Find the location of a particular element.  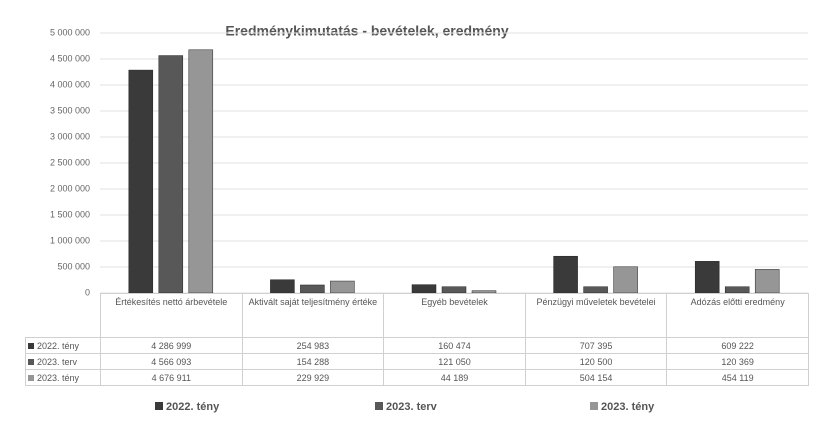

y-tick-label: 500 000 is located at coordinates (73, 266).